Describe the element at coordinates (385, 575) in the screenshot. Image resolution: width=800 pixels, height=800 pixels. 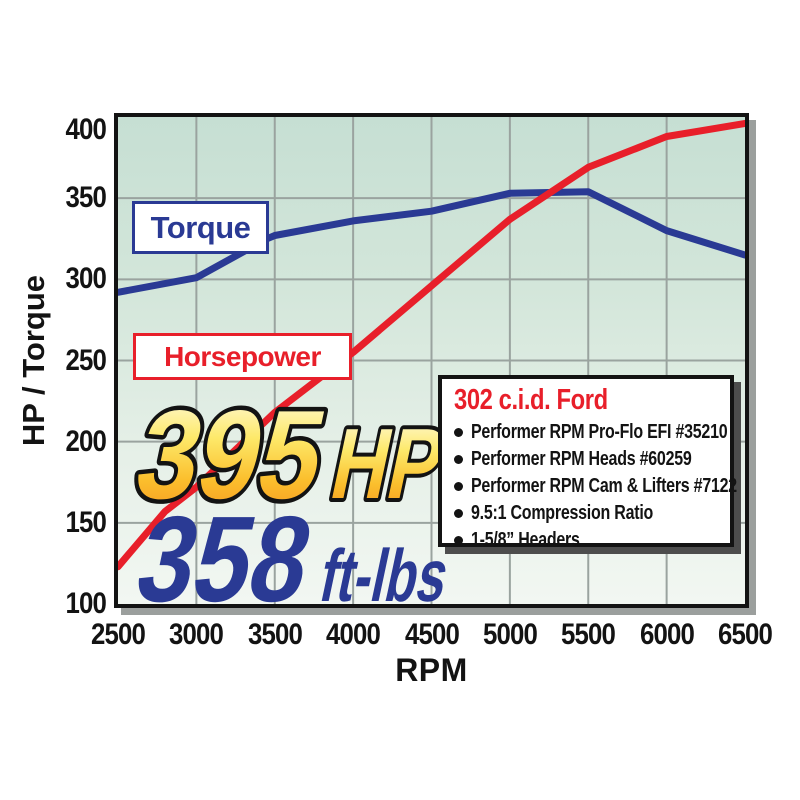
I see `torque-callout-unit: ft-lbs` at that location.